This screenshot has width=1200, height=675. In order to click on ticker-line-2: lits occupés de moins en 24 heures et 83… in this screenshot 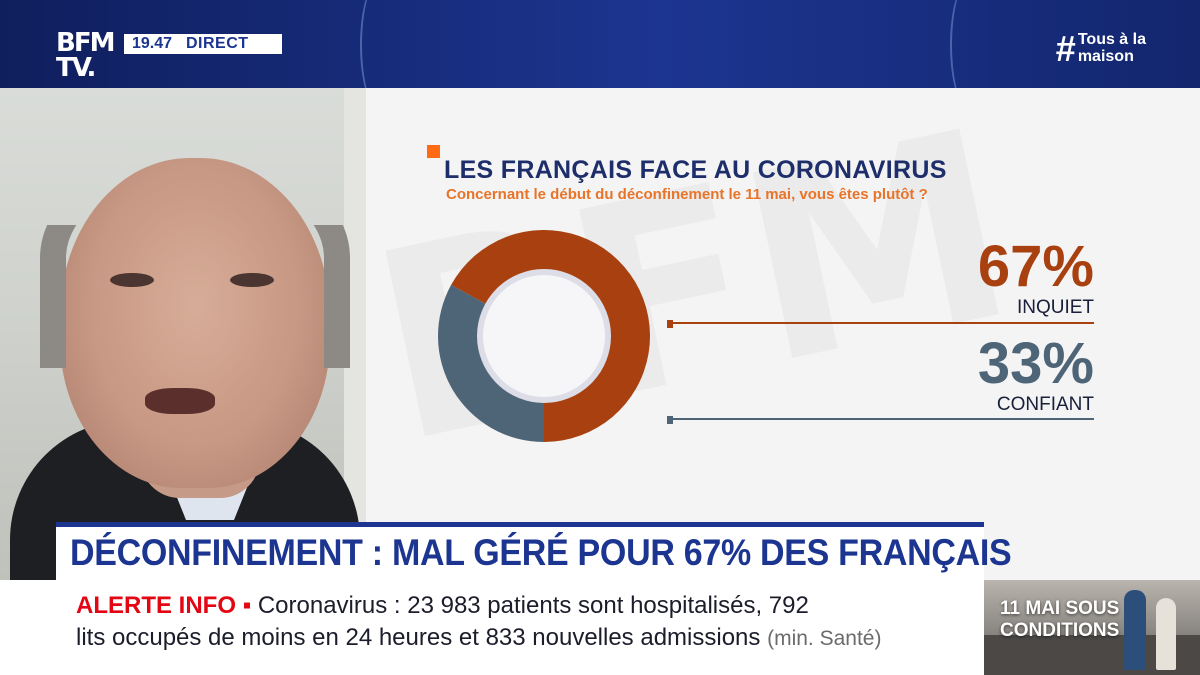, I will do `click(478, 638)`.